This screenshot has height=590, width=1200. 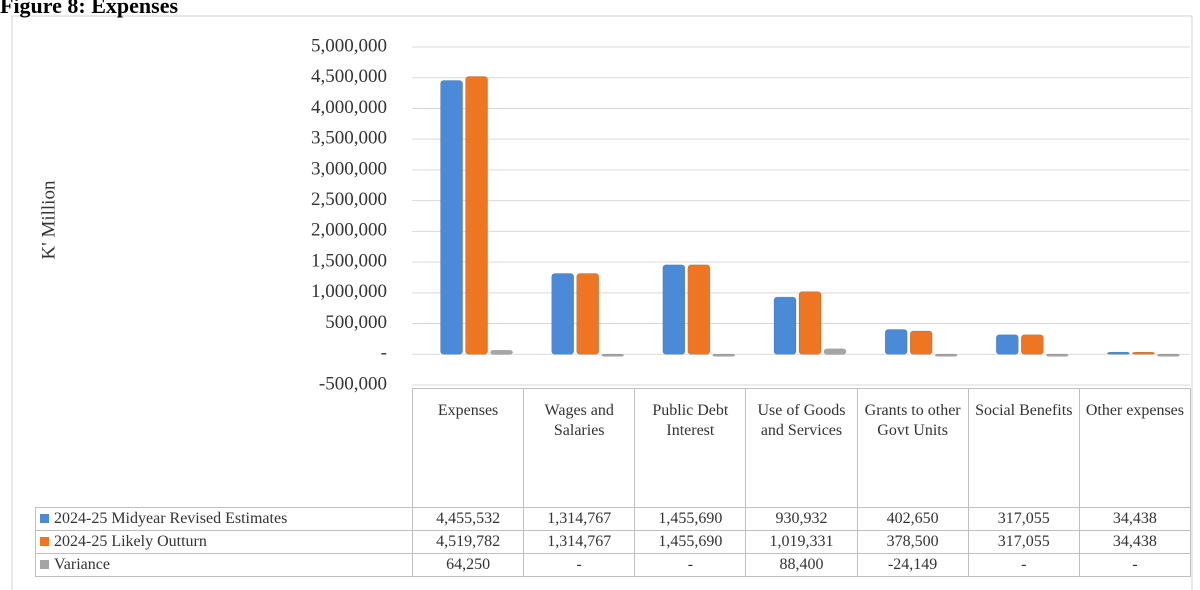 I want to click on y-tick-label: 3,000,000, so click(x=349, y=168).